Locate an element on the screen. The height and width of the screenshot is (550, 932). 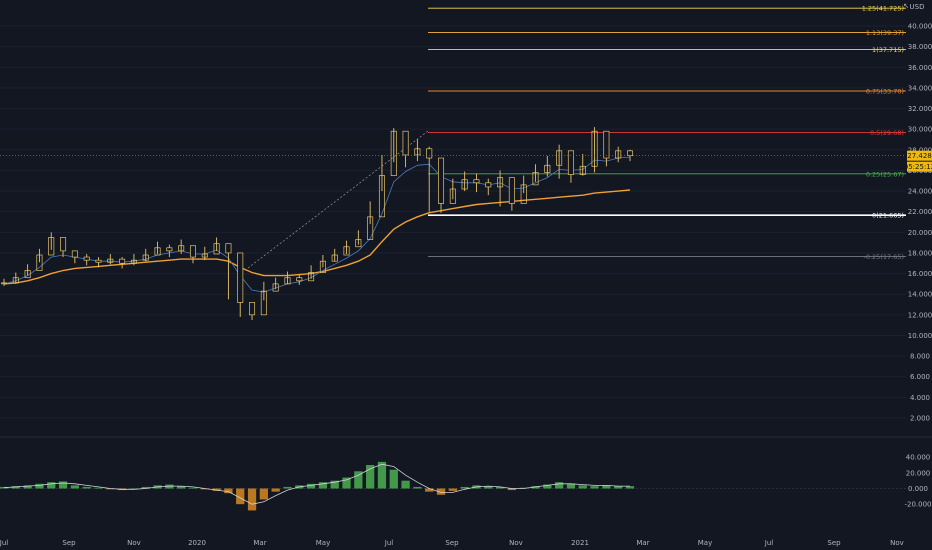
price-tick-label: 14.000 is located at coordinates (920, 295).